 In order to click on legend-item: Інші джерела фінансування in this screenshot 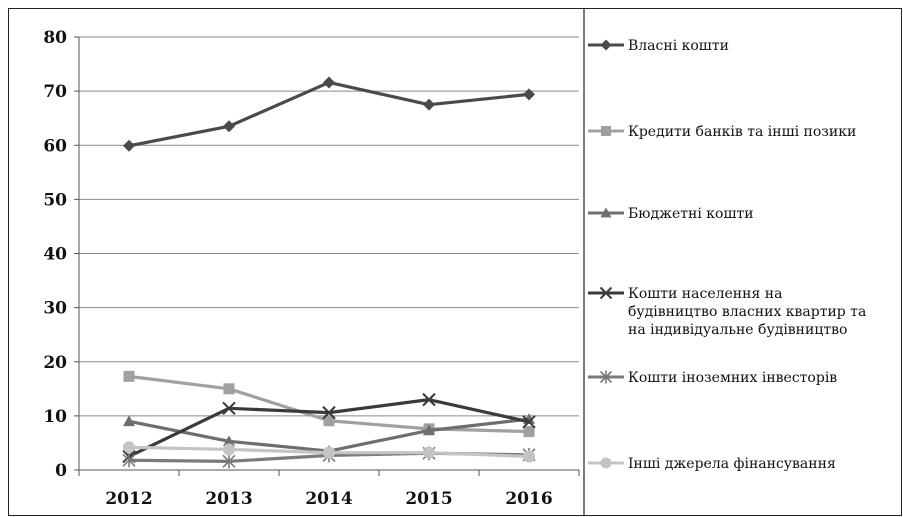, I will do `click(712, 464)`.